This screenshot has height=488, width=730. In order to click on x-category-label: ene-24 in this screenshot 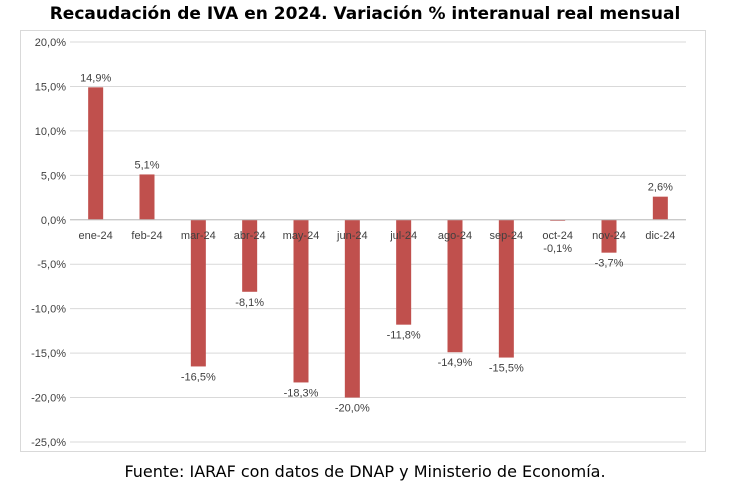, I will do `click(96, 236)`.